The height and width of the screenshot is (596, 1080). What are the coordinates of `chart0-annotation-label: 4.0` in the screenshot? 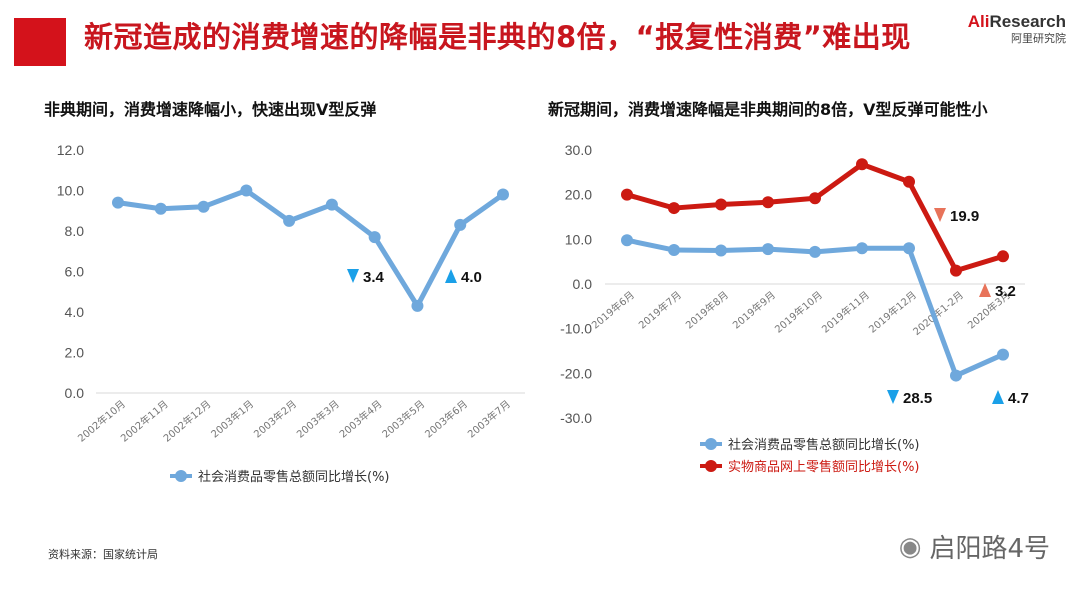 It's located at (471, 277).